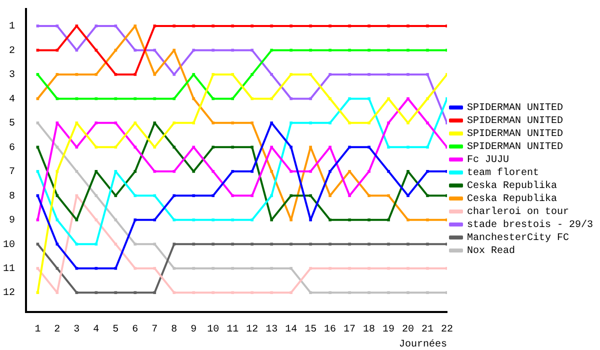 The height and width of the screenshot is (350, 600). Describe the element at coordinates (291, 330) in the screenshot. I see `x-tick-label: 14` at that location.